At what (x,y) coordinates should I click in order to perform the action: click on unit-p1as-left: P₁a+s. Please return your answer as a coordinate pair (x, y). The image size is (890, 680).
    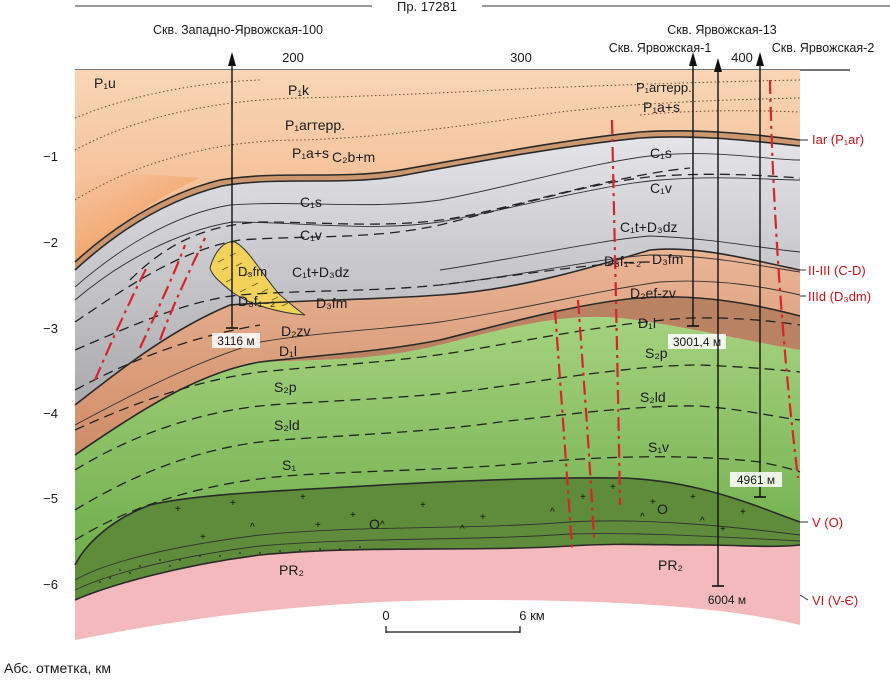
    Looking at the image, I should click on (310, 153).